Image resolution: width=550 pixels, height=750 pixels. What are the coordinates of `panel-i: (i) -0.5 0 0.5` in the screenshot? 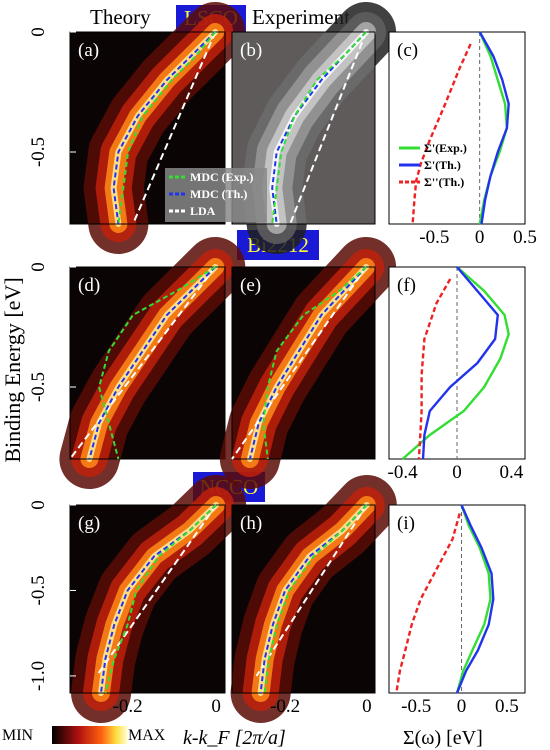 It's located at (457, 610).